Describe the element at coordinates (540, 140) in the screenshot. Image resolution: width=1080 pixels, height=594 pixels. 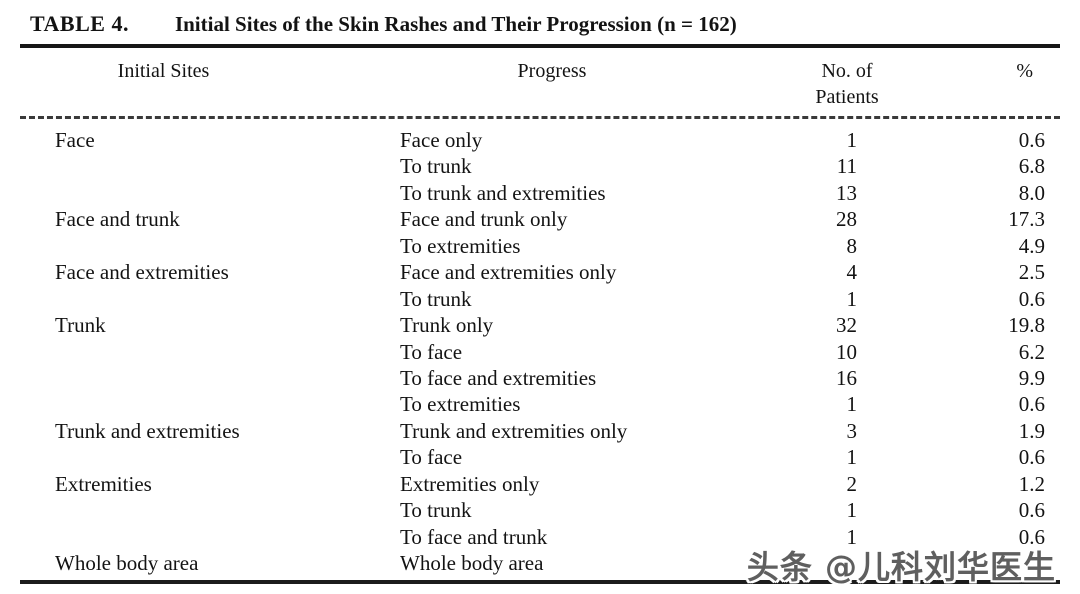
I see `table-row: Face Face only 1 0.6` at that location.